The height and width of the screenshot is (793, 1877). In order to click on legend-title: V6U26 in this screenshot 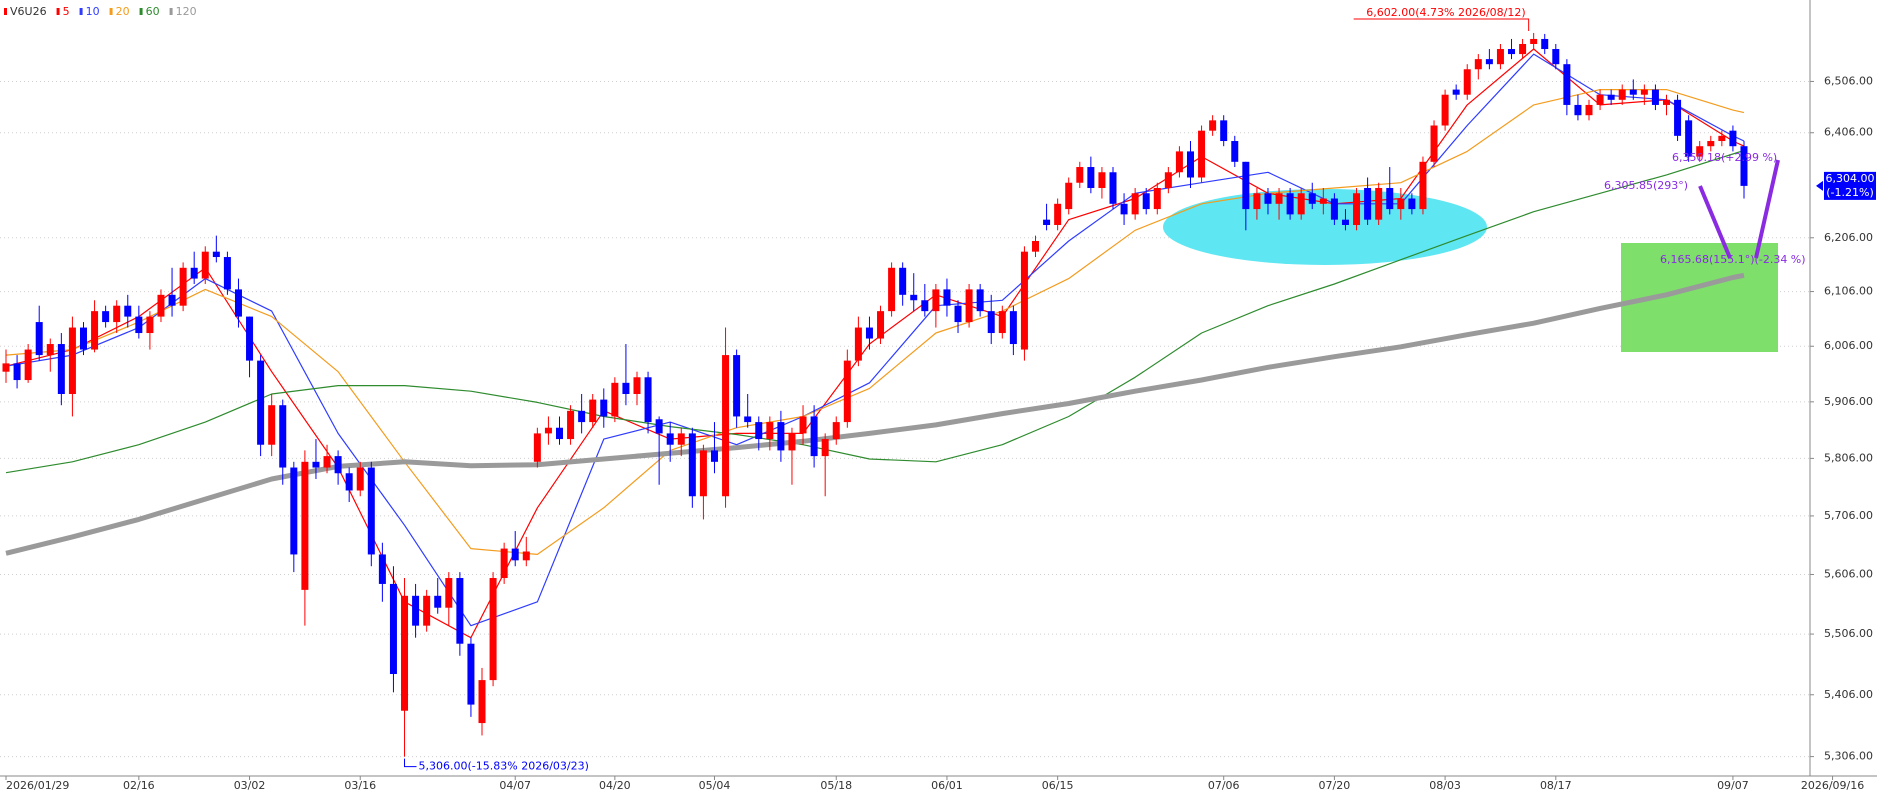, I will do `click(28, 11)`.